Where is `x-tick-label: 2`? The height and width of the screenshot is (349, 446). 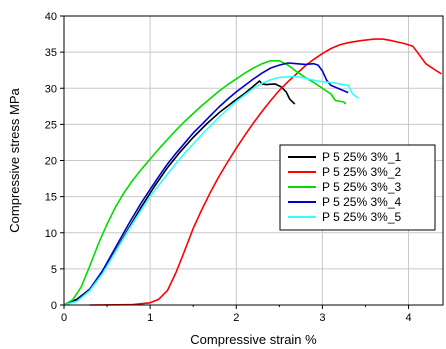 x-tick-label: 2 is located at coordinates (236, 318).